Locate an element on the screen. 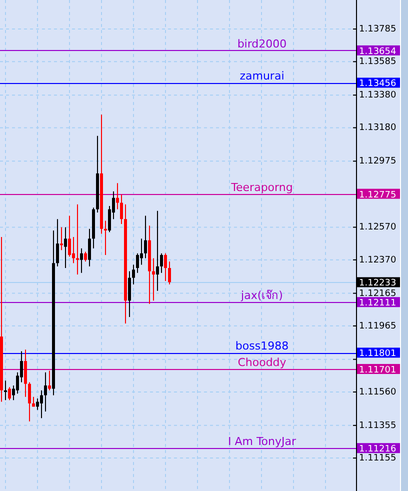 The width and height of the screenshot is (408, 491). y-tick-label: 1.12570 is located at coordinates (377, 227).